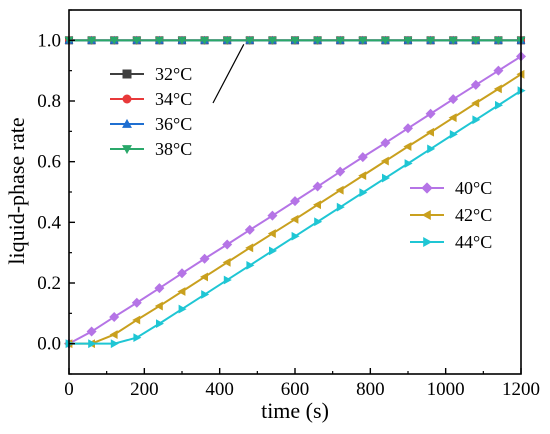 Image resolution: width=550 pixels, height=434 pixels. Describe the element at coordinates (49, 344) in the screenshot. I see `y-tick-label: 0.0` at that location.